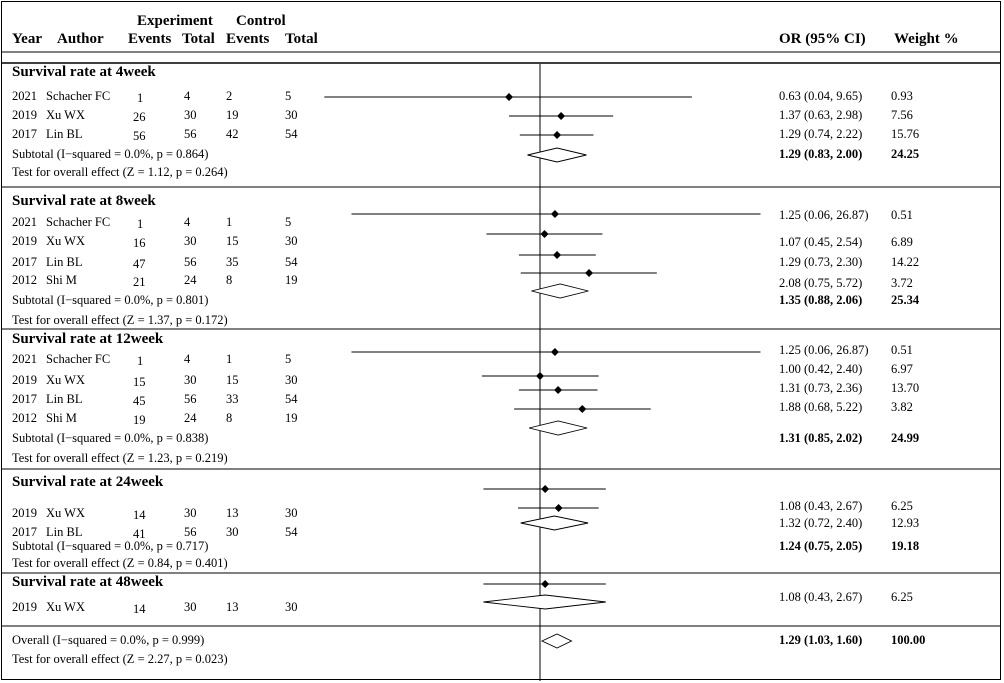 The image size is (1004, 683). What do you see at coordinates (139, 136) in the screenshot?
I see `exp-events: 56` at bounding box center [139, 136].